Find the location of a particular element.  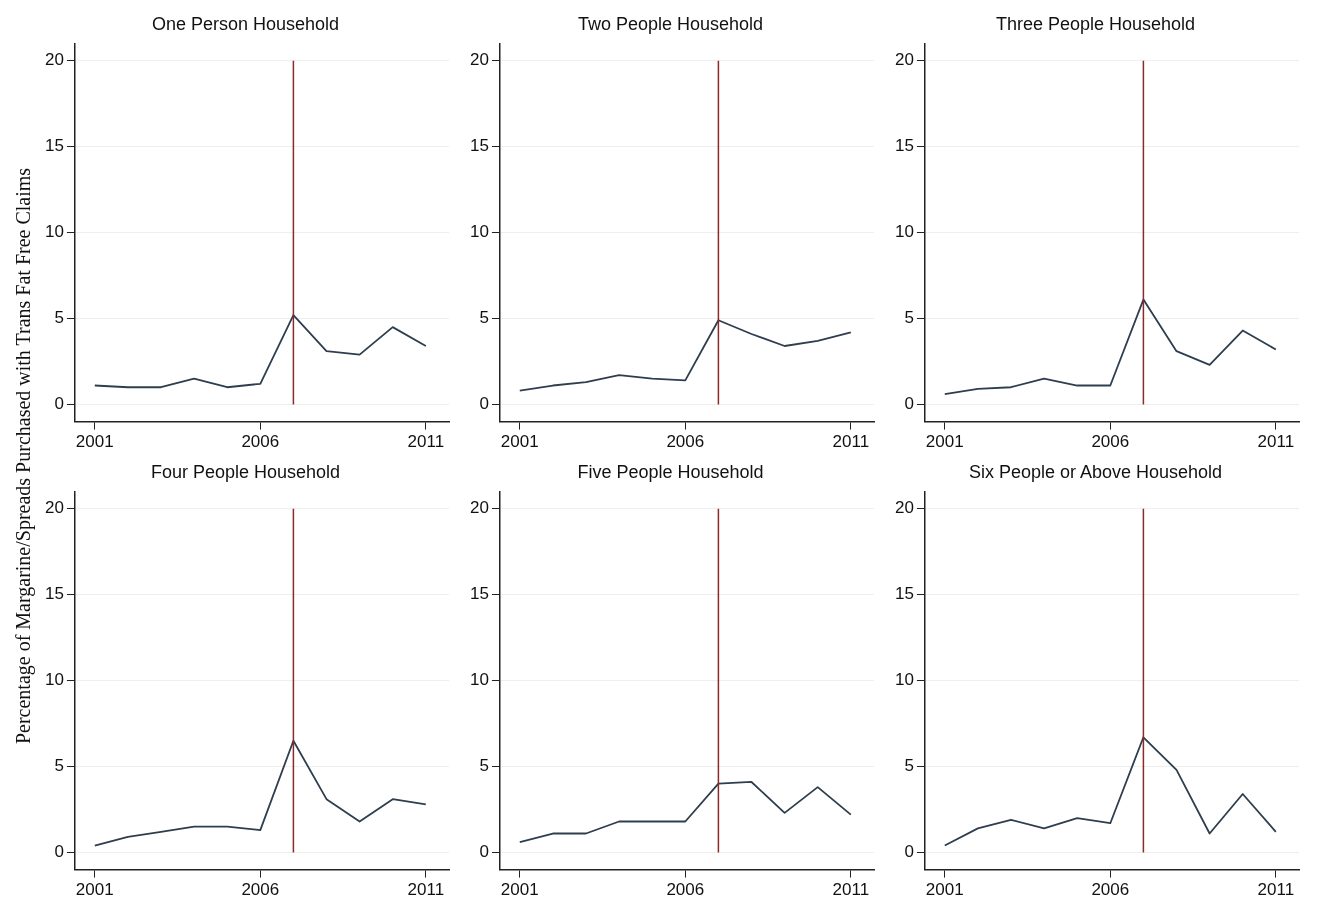

chart-title: Four People Household is located at coordinates (245, 471).